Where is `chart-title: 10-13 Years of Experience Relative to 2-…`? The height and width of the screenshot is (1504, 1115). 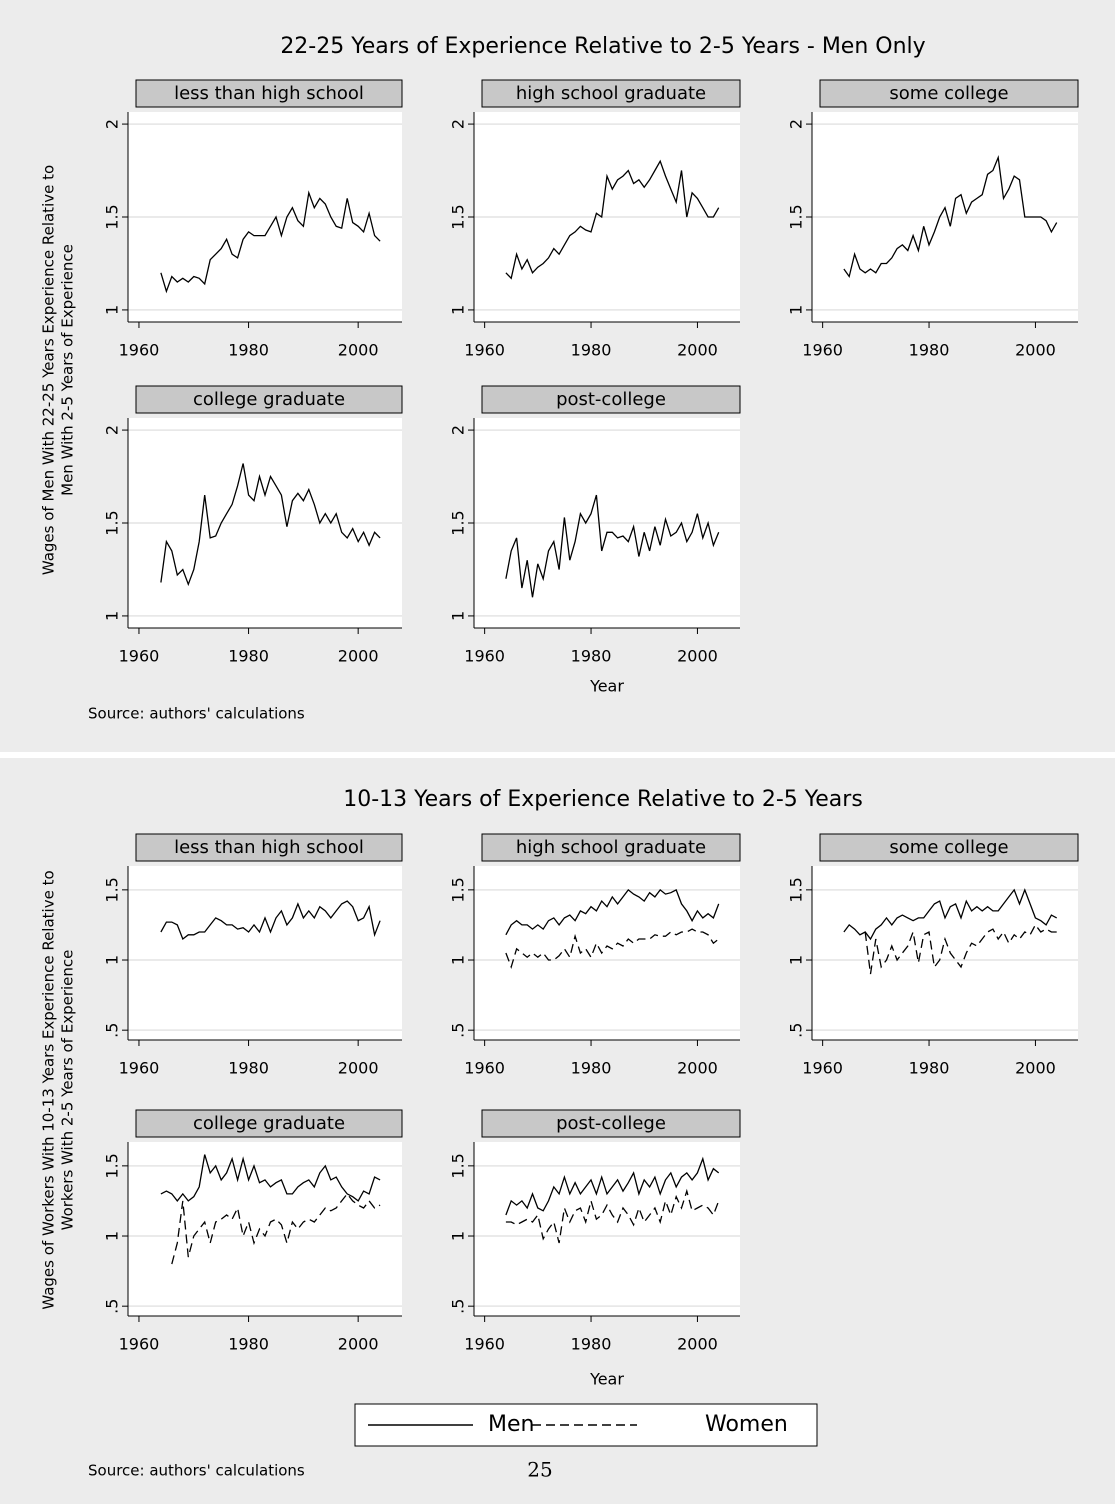 chart-title: 10-13 Years of Experience Relative to 2-… is located at coordinates (603, 799).